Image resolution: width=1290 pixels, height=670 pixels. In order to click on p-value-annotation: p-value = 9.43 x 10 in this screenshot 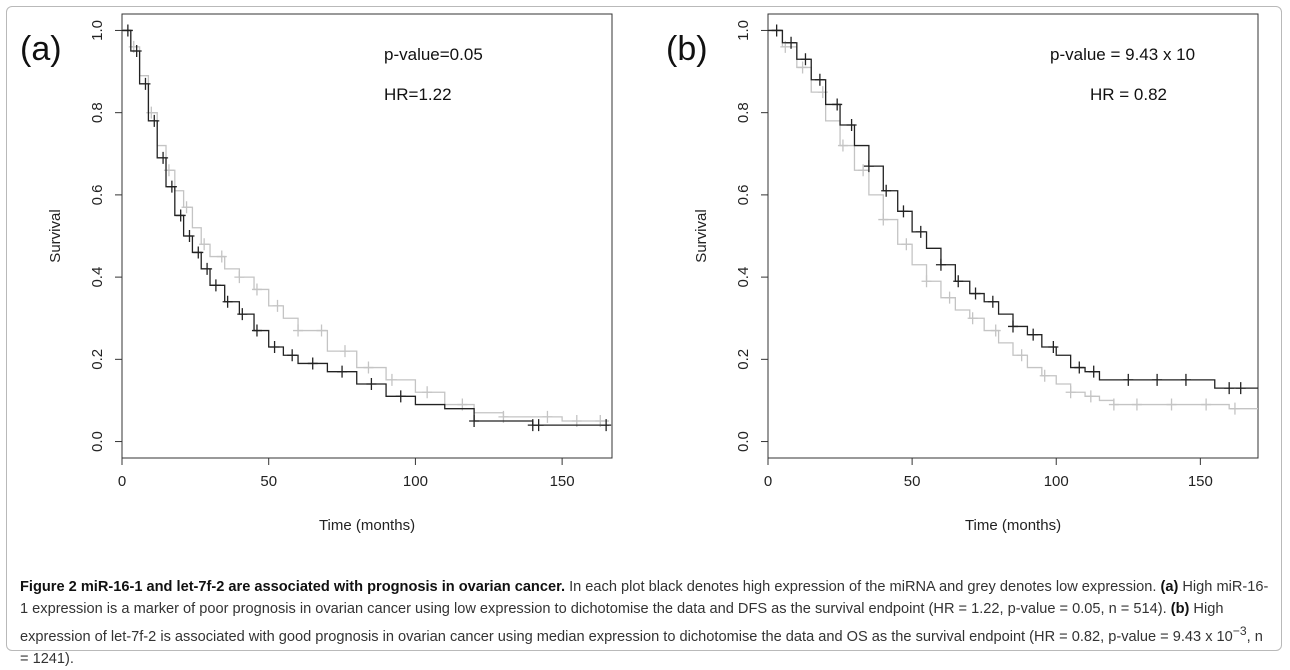, I will do `click(1122, 54)`.